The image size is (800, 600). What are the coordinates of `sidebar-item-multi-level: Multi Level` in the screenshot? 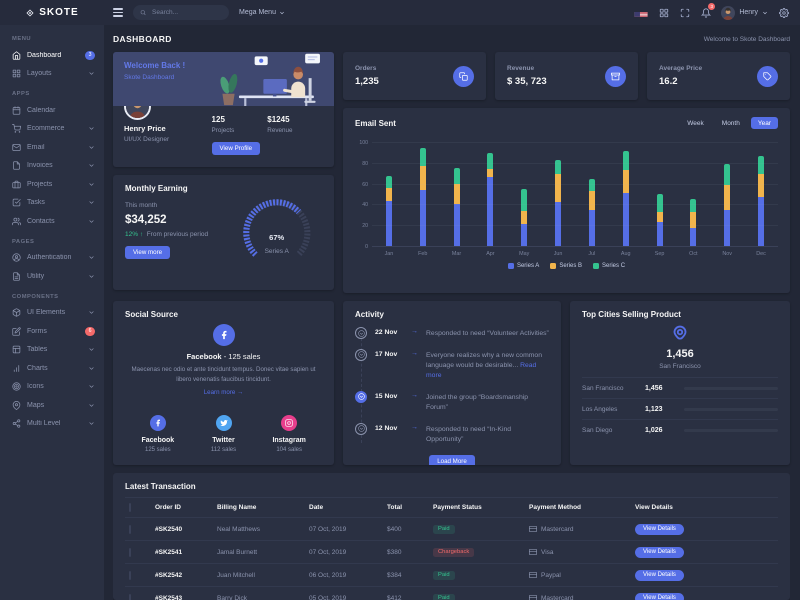 It's located at (52, 424).